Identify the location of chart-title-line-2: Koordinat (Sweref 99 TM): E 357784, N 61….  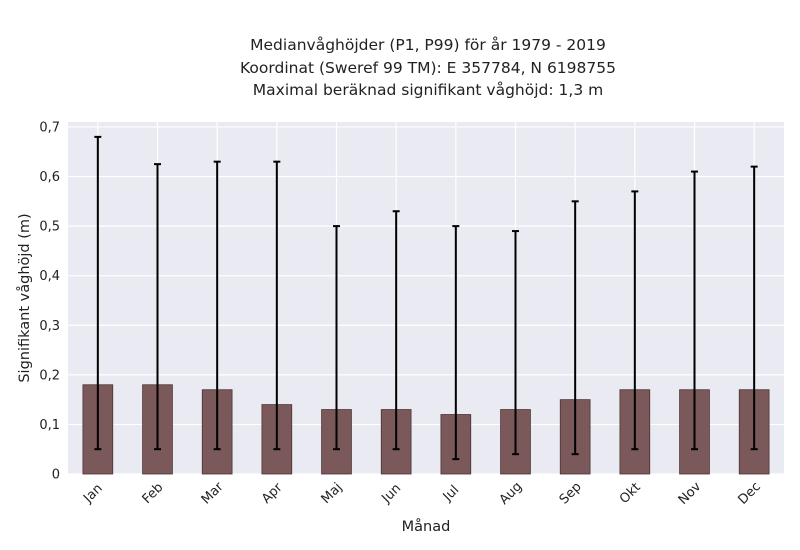
(428, 67).